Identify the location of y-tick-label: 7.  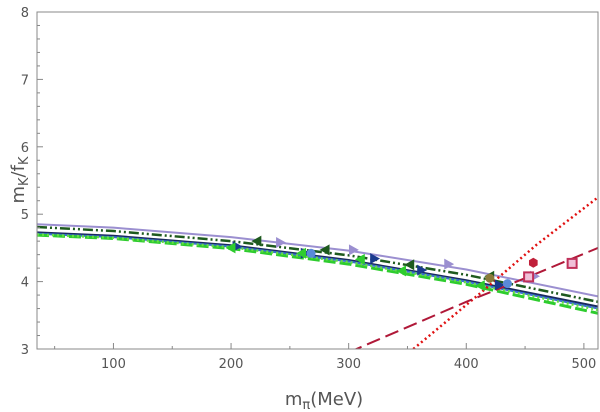
(25, 80).